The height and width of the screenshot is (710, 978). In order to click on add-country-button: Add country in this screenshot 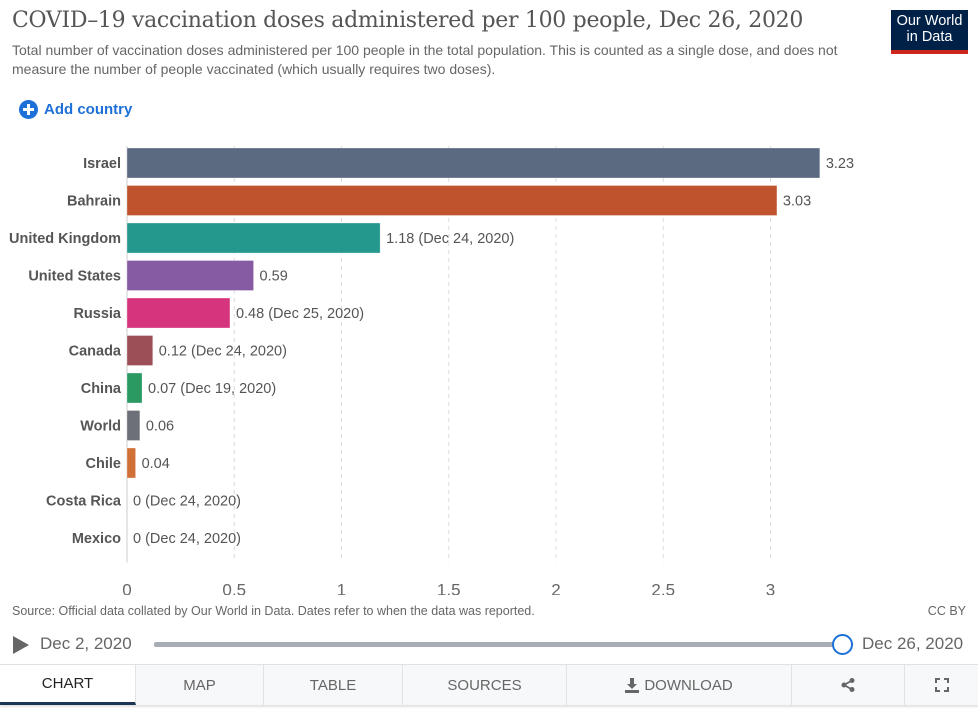, I will do `click(75, 109)`.